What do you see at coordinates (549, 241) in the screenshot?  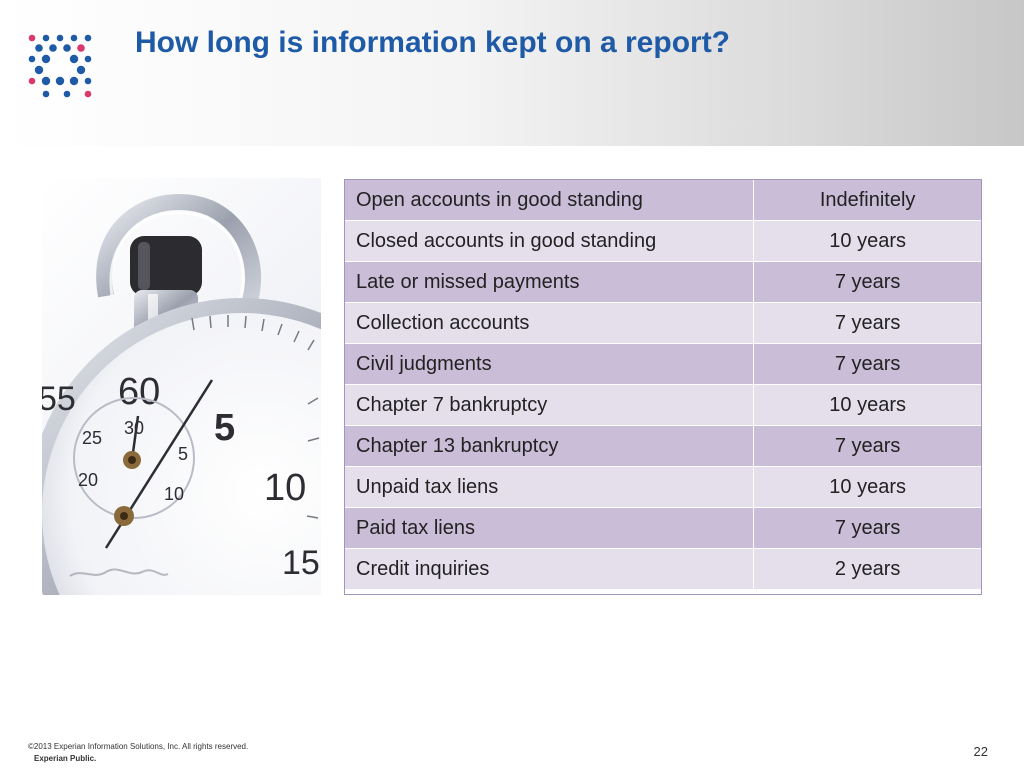 I see `table-cell-item: Closed accounts in good standing` at bounding box center [549, 241].